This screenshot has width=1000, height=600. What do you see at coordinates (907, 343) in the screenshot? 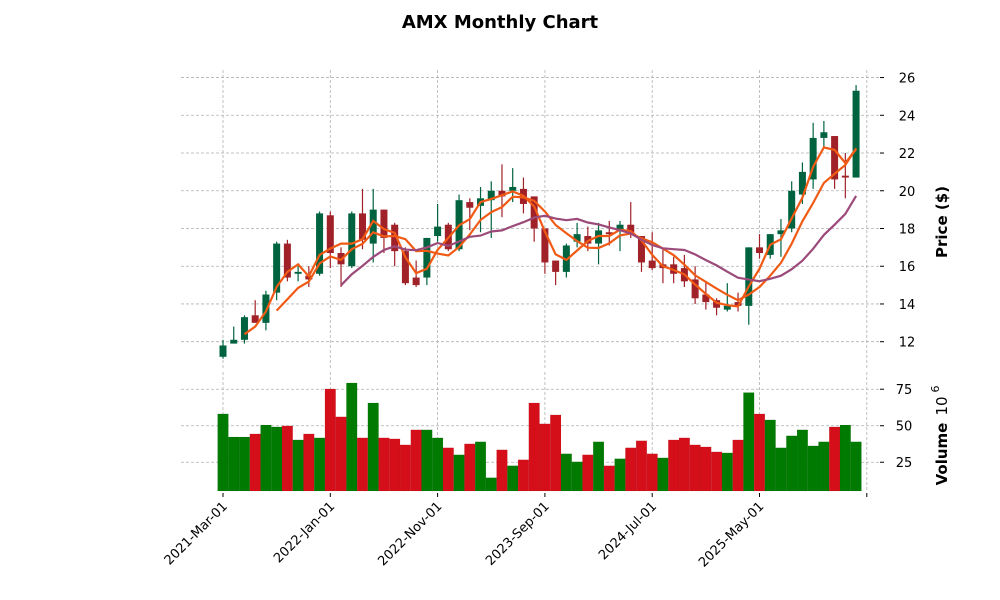
I see `price-tick-label: 12` at bounding box center [907, 343].